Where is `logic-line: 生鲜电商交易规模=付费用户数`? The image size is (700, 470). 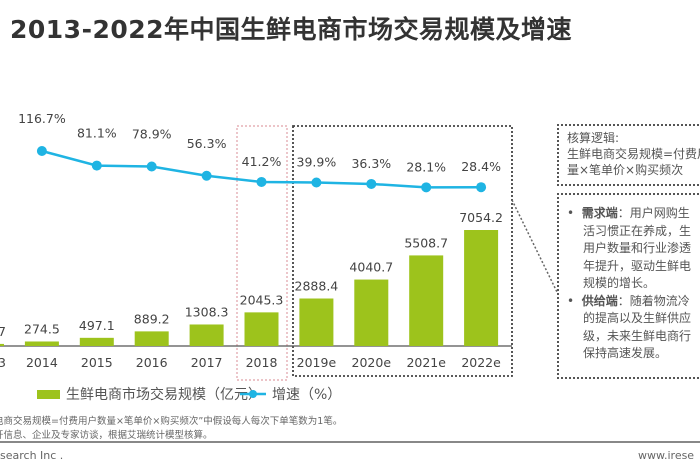
logic-line: 生鲜电商交易规模=付费用户数 is located at coordinates (633, 154).